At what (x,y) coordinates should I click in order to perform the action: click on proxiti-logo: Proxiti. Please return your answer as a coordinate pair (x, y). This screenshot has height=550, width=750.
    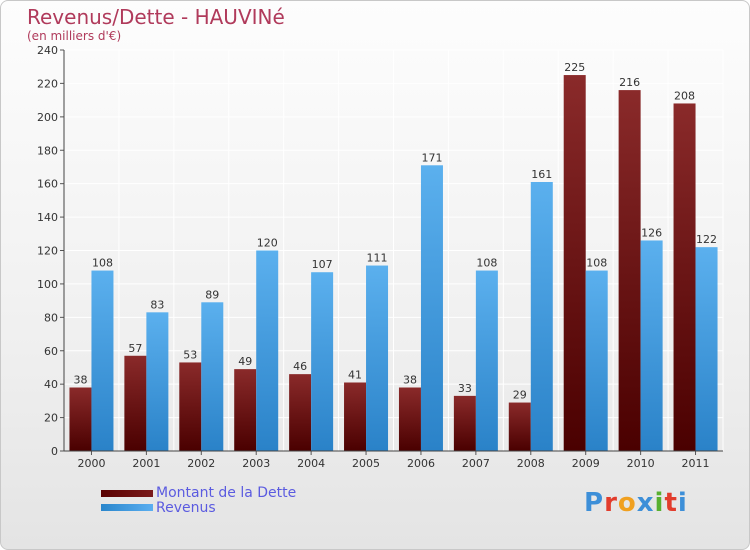
    Looking at the image, I should click on (636, 503).